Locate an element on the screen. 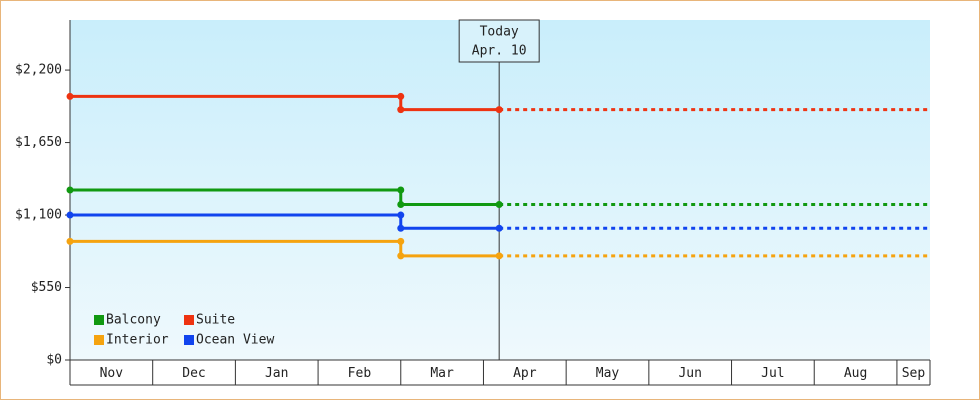 The width and height of the screenshot is (980, 400). legend-label: Suite is located at coordinates (215, 320).